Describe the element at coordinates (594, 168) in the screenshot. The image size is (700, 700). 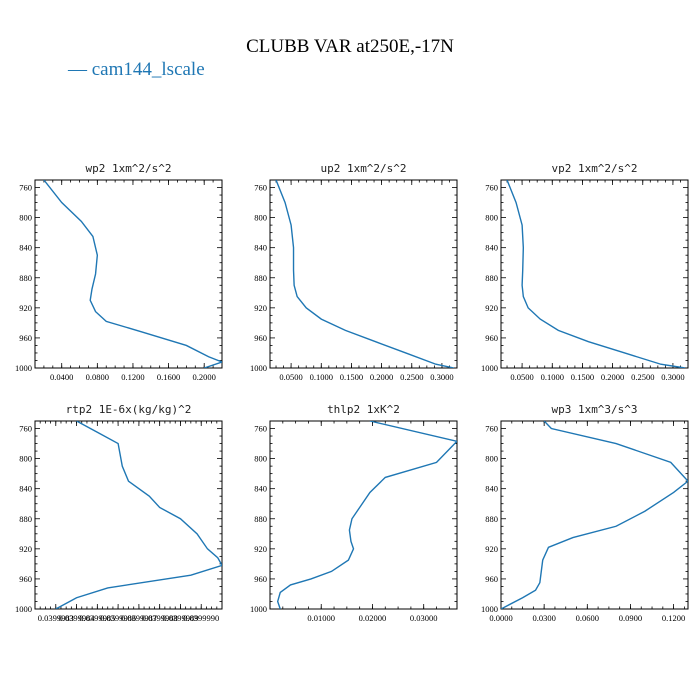
I see `subplot-title: vp2 1xm^2/s^2` at that location.